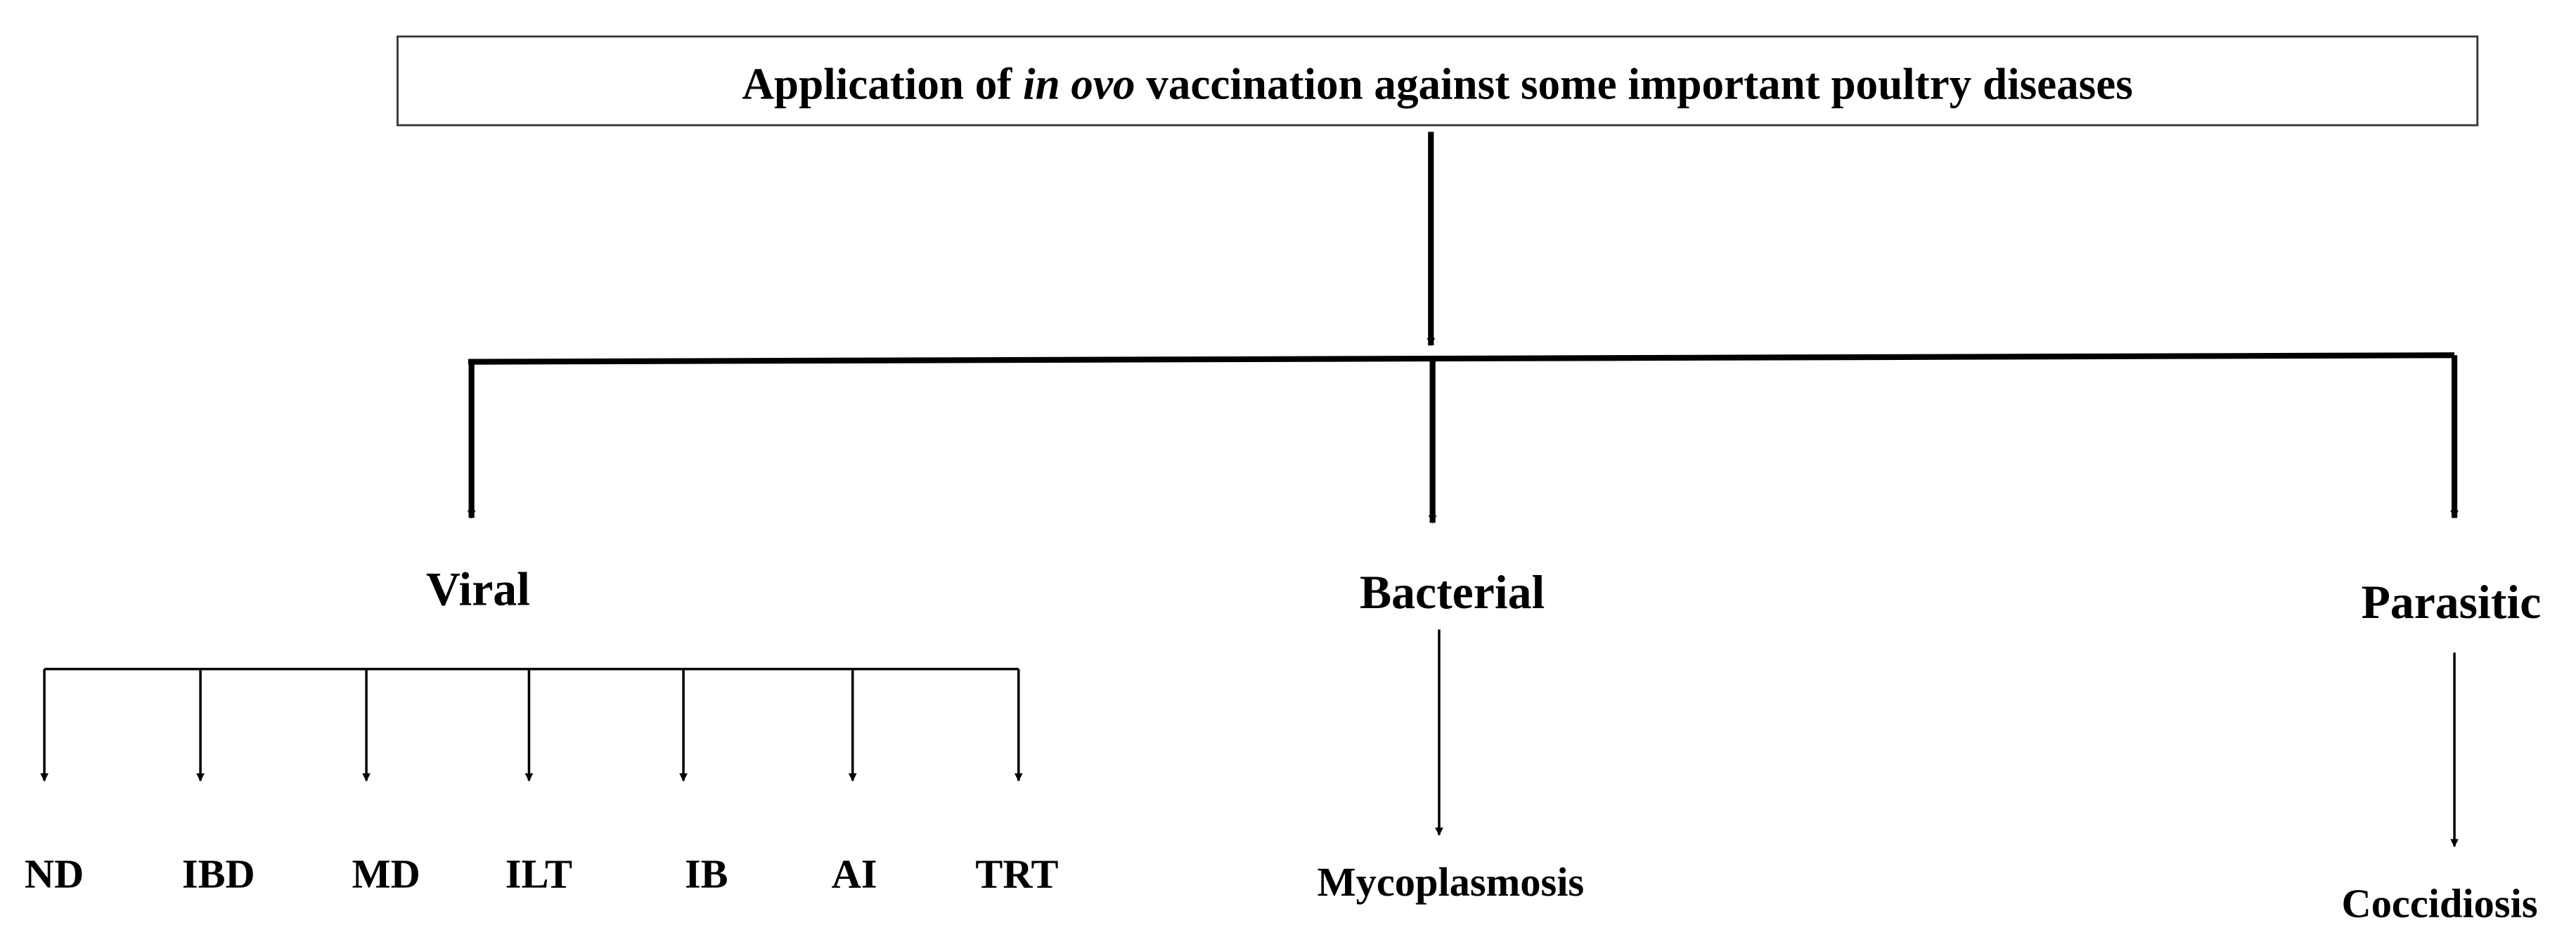  I want to click on disease-label: ILT, so click(538, 873).